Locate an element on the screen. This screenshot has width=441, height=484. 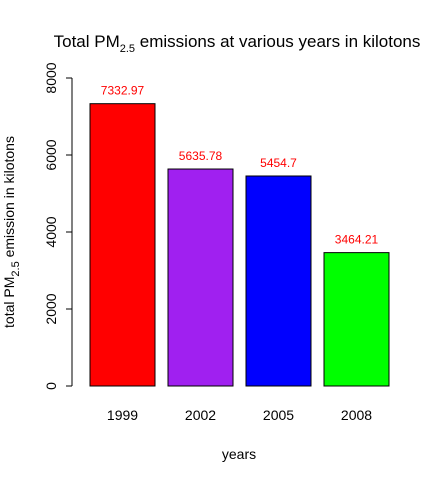
bar-2008 is located at coordinates (356, 319).